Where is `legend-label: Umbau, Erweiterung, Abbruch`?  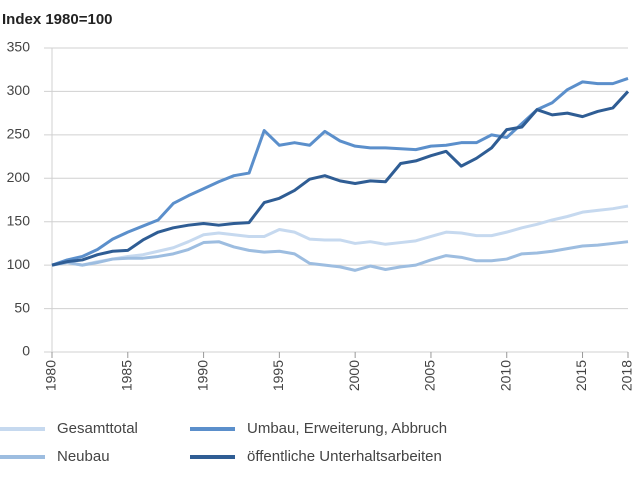
legend-label: Umbau, Erweiterung, Abbruch is located at coordinates (347, 428).